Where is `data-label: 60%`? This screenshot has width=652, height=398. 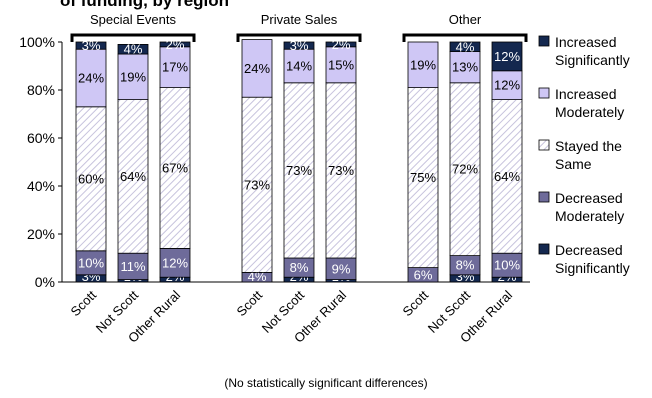
data-label: 60% is located at coordinates (91, 178).